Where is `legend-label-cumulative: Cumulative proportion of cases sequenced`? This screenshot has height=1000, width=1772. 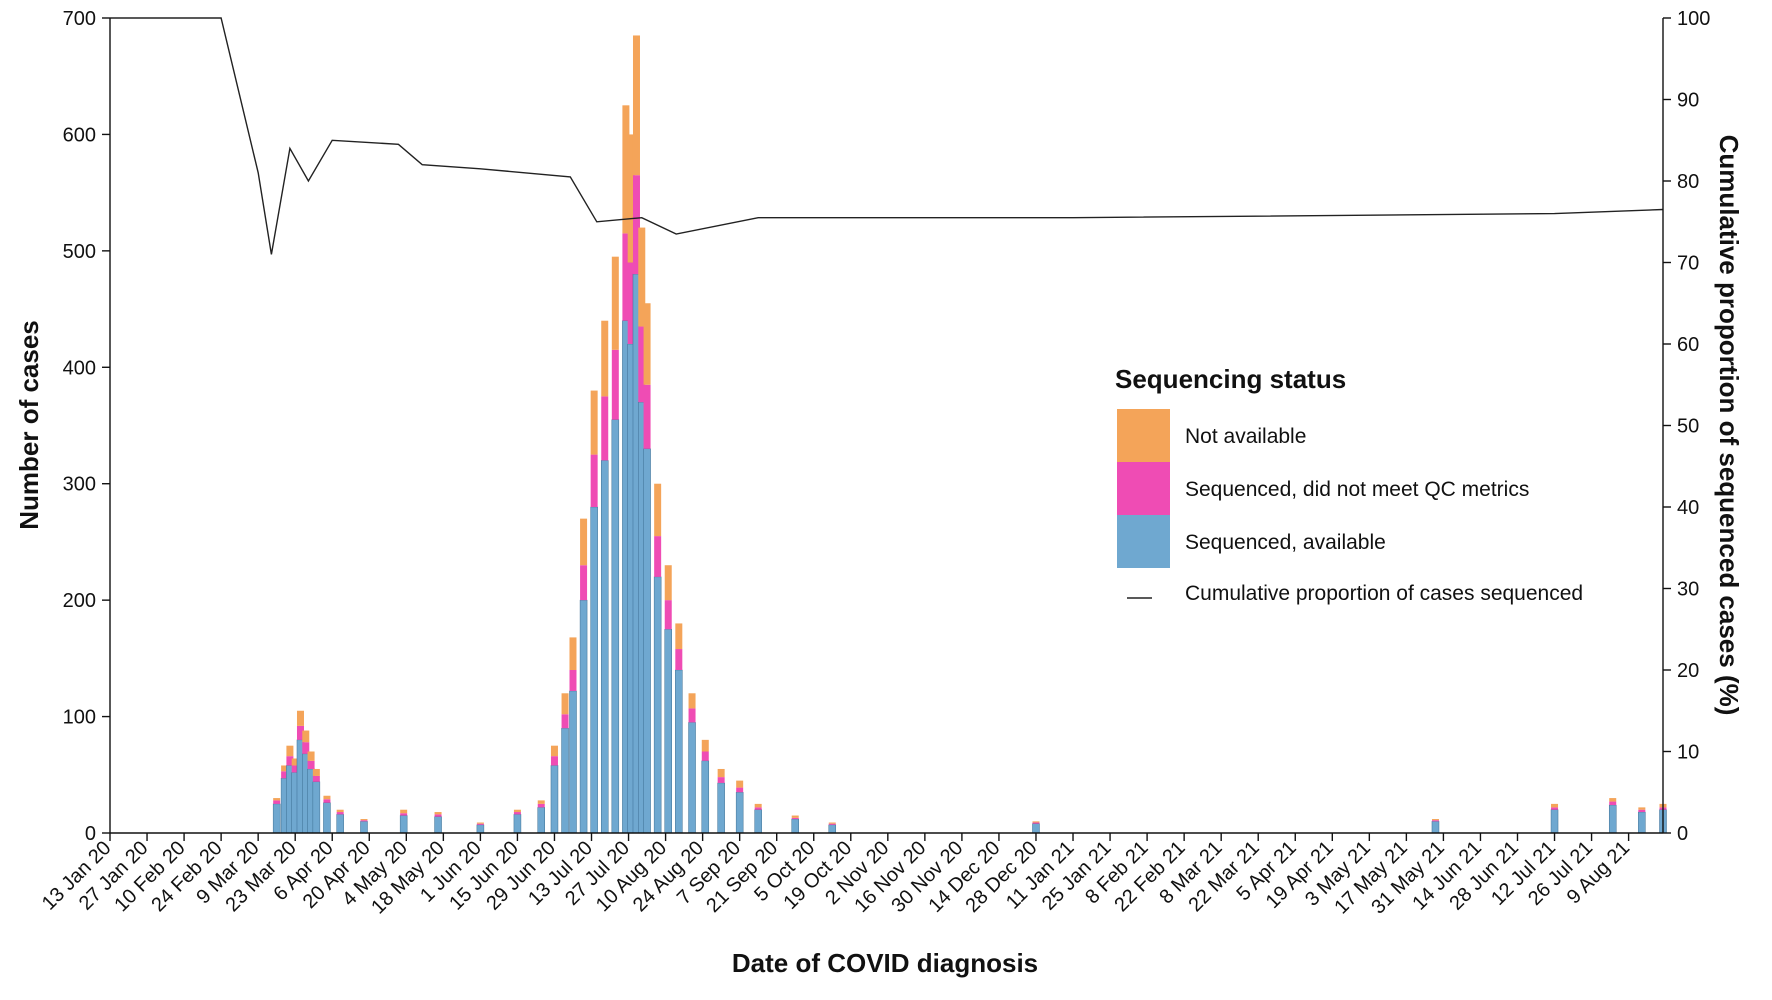
legend-label-cumulative: Cumulative proportion of cases sequenced is located at coordinates (1384, 593).